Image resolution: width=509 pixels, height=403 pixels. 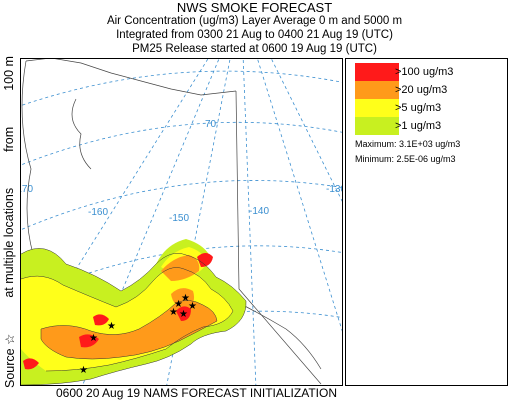 What do you see at coordinates (259, 211) in the screenshot?
I see `lon-label-140: -140` at bounding box center [259, 211].